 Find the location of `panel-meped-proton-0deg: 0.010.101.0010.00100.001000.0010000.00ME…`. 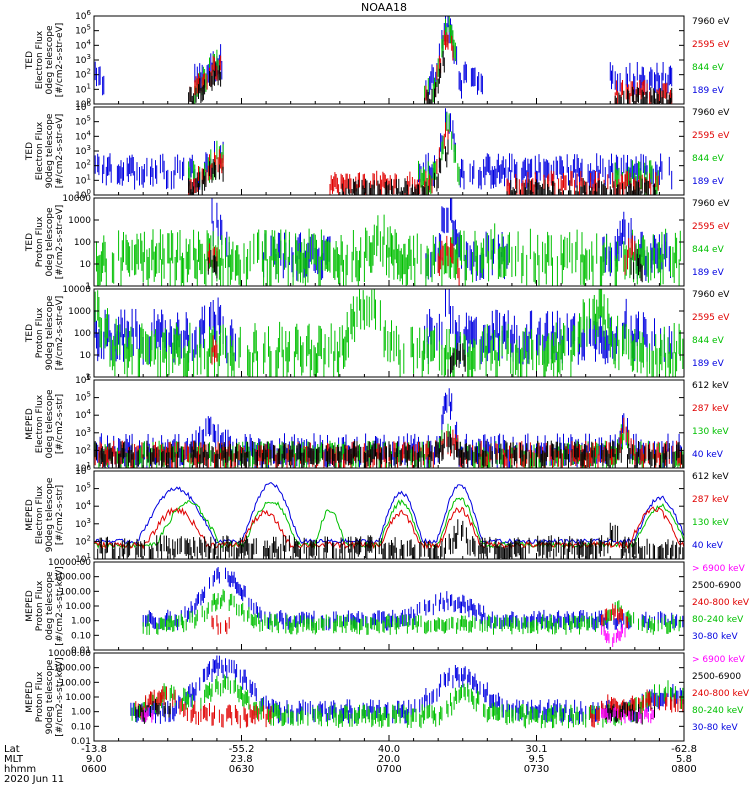

panel-meped-proton-0deg: 0.010.101.0010.00100.001000.0010000.00ME… is located at coordinates (387, 607).